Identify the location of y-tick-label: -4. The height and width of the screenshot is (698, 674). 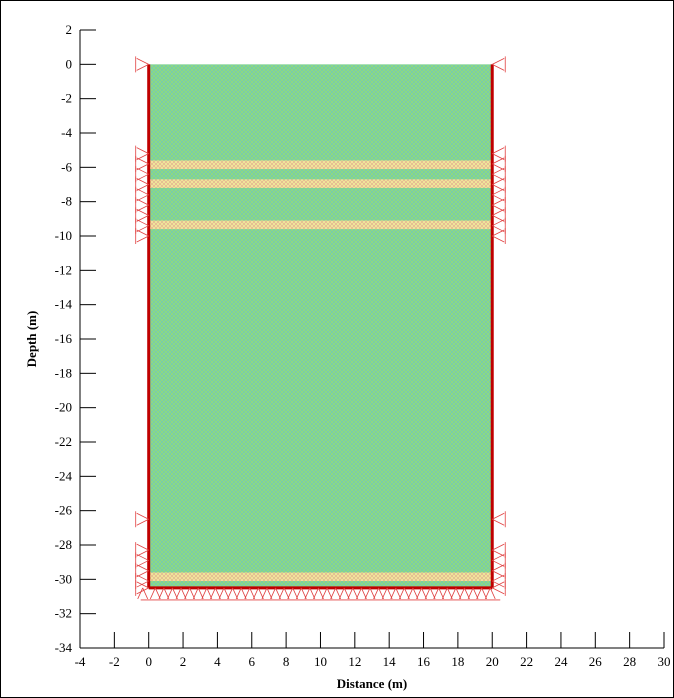
(66, 132).